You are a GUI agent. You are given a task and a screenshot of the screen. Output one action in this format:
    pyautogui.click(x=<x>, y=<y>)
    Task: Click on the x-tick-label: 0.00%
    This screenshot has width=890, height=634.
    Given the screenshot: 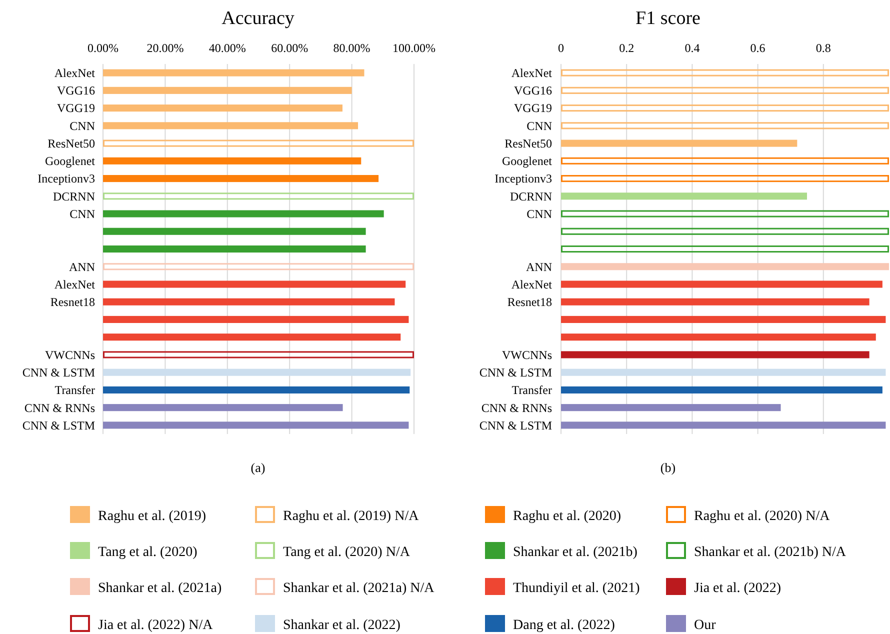 What is the action you would take?
    pyautogui.click(x=103, y=48)
    